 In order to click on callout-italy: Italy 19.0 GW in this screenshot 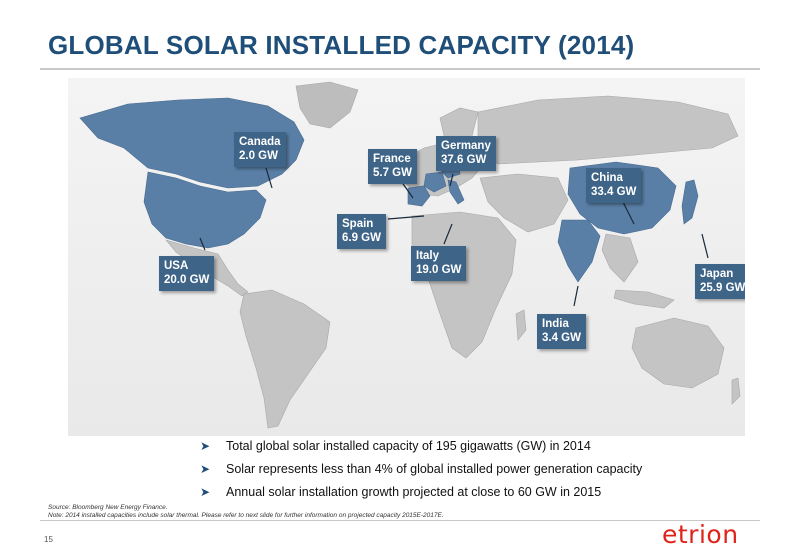, I will do `click(439, 263)`.